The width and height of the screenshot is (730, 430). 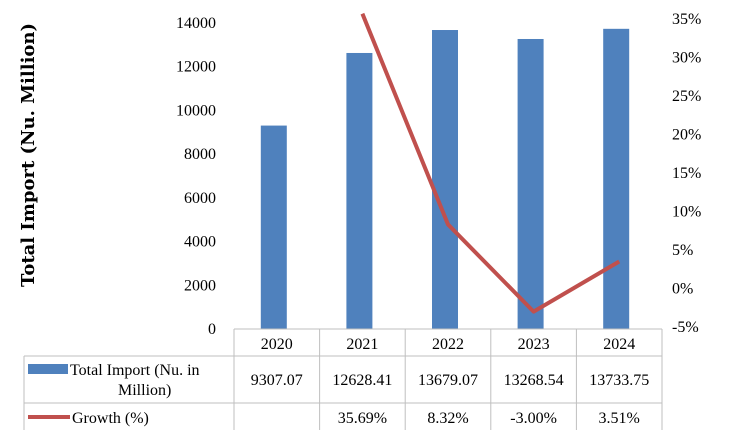 What do you see at coordinates (682, 289) in the screenshot?
I see `right-tick-label: 0%` at bounding box center [682, 289].